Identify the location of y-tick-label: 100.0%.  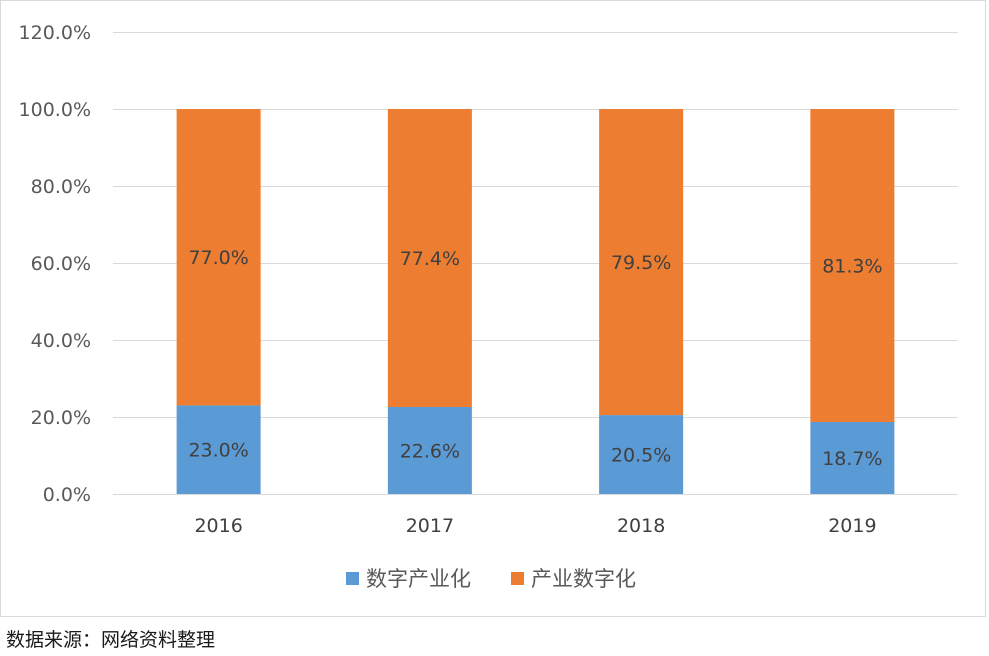
(55, 110).